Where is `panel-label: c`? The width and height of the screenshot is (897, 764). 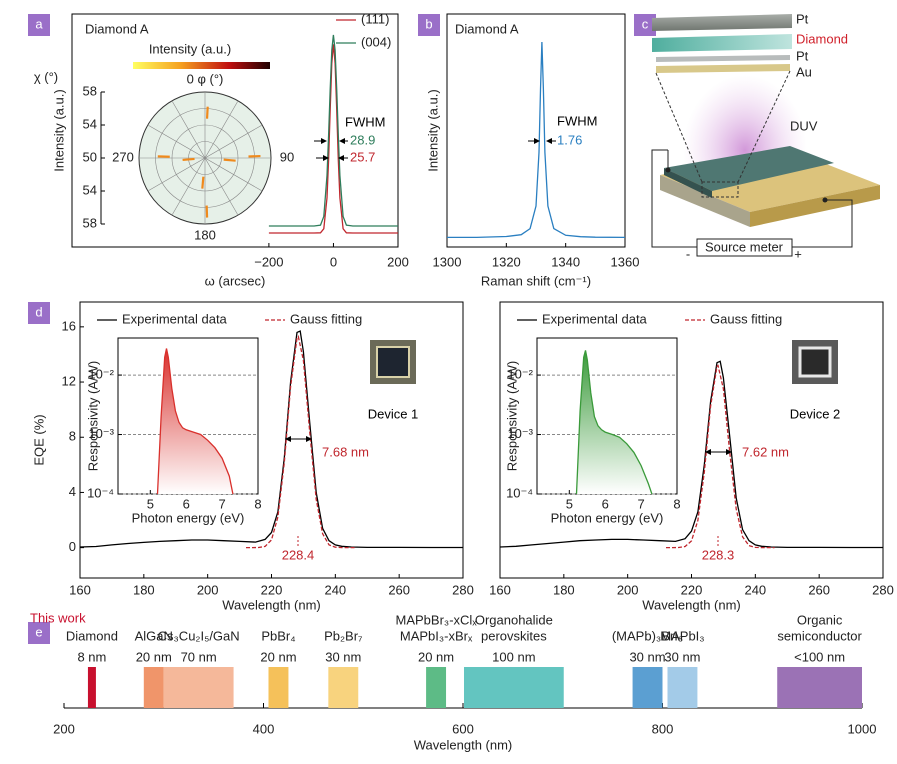
panel-label: c is located at coordinates (645, 23).